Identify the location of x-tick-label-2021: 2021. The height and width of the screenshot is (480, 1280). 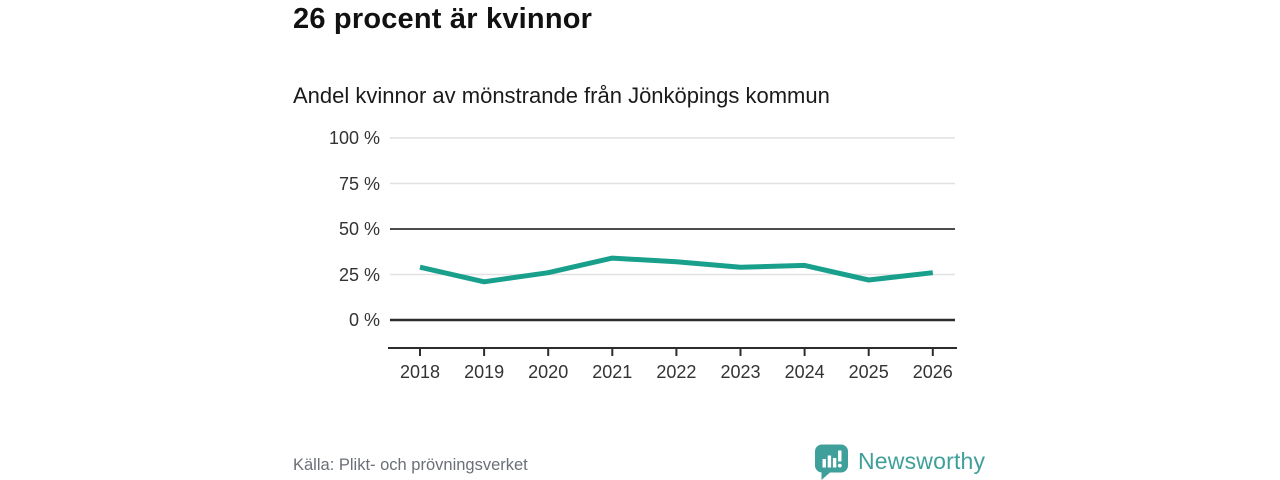
(612, 372).